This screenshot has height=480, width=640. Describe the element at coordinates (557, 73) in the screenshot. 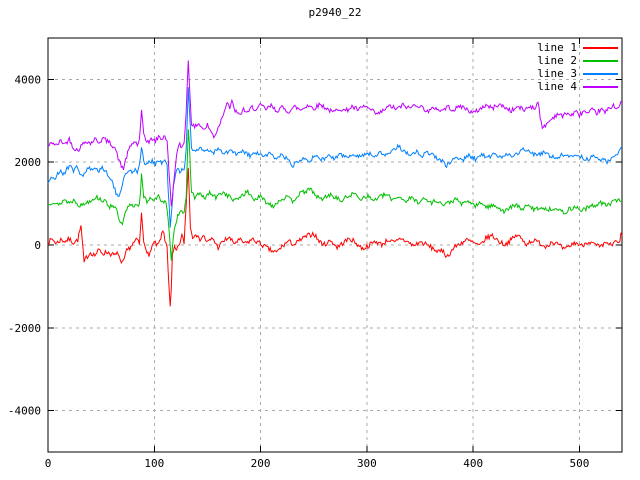

I see `legend-label: line 3` at that location.